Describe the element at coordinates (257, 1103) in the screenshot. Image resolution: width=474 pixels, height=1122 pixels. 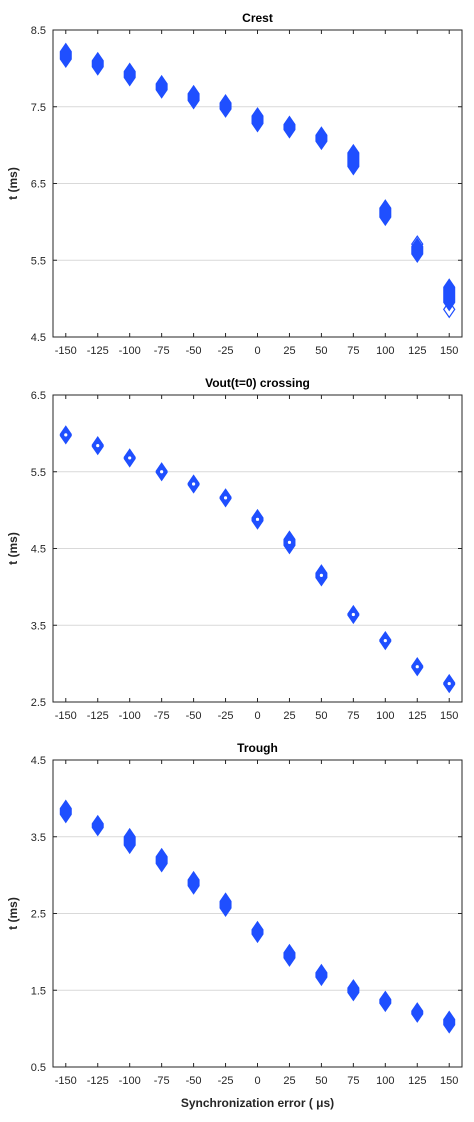
I see `x-axis-label: Synchronization error ( μs)` at that location.